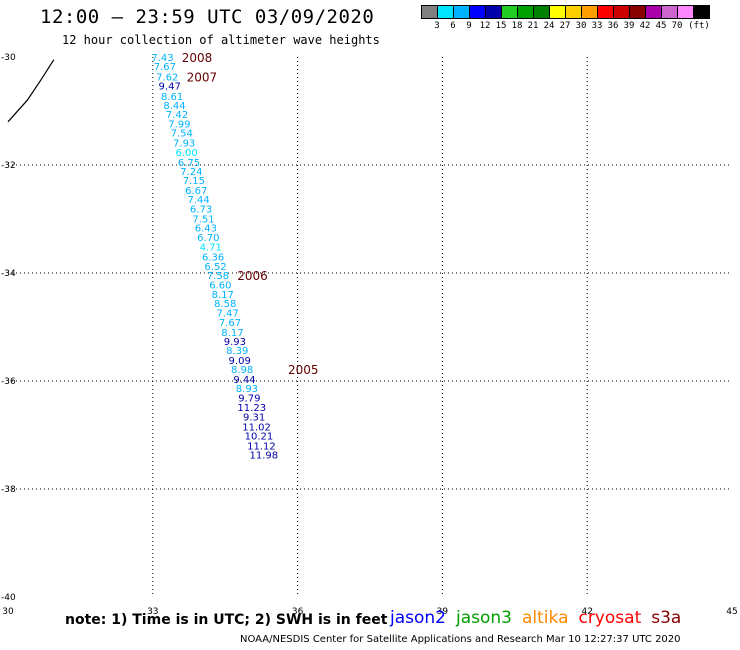  I want to click on wave-height-label: 7.93, so click(184, 143).